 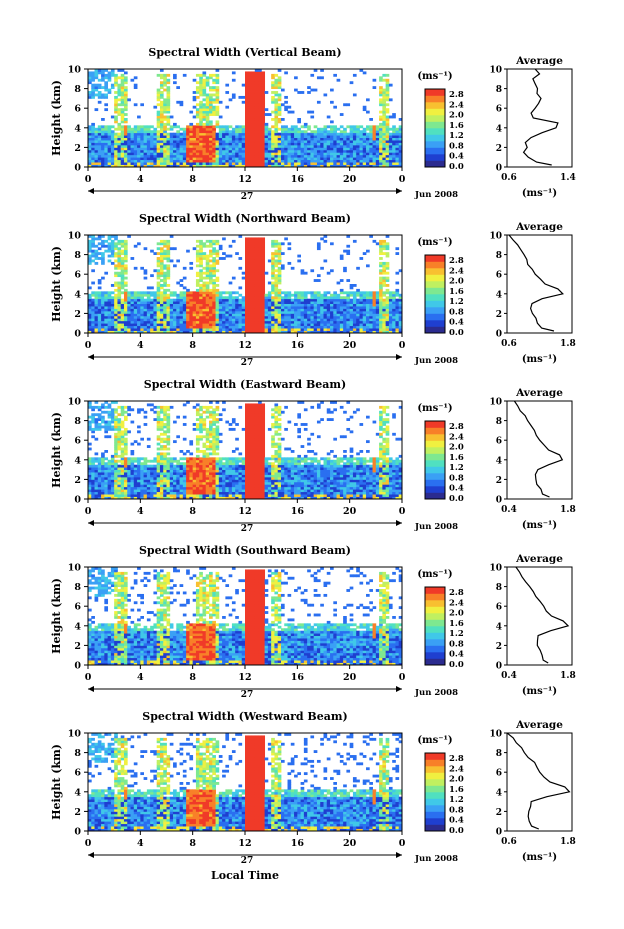 I want to click on profile-x-tick-label: 0.6, so click(x=509, y=344).